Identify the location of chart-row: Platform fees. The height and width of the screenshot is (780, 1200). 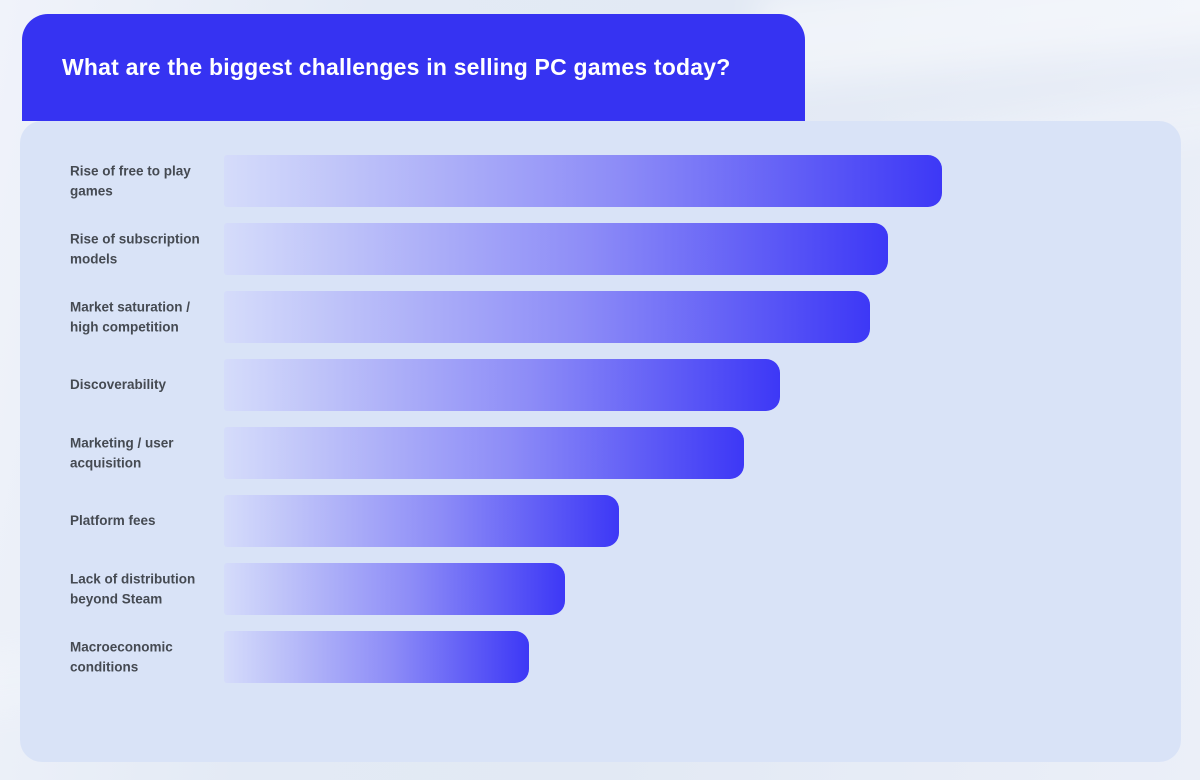
(595, 521).